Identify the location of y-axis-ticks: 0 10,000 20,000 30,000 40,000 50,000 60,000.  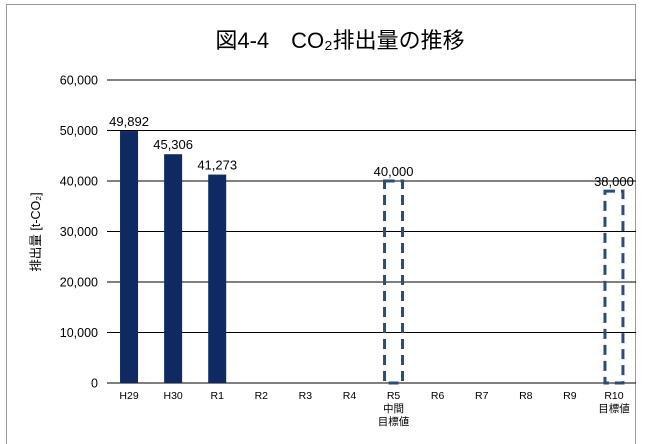
(79, 232).